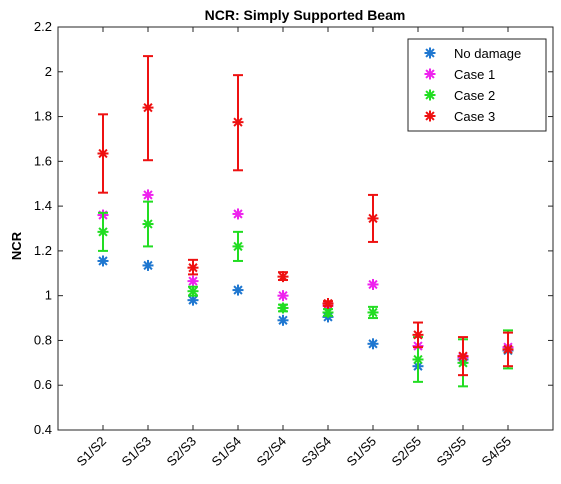  I want to click on x-tick-label: S2/S4, so click(271, 452).